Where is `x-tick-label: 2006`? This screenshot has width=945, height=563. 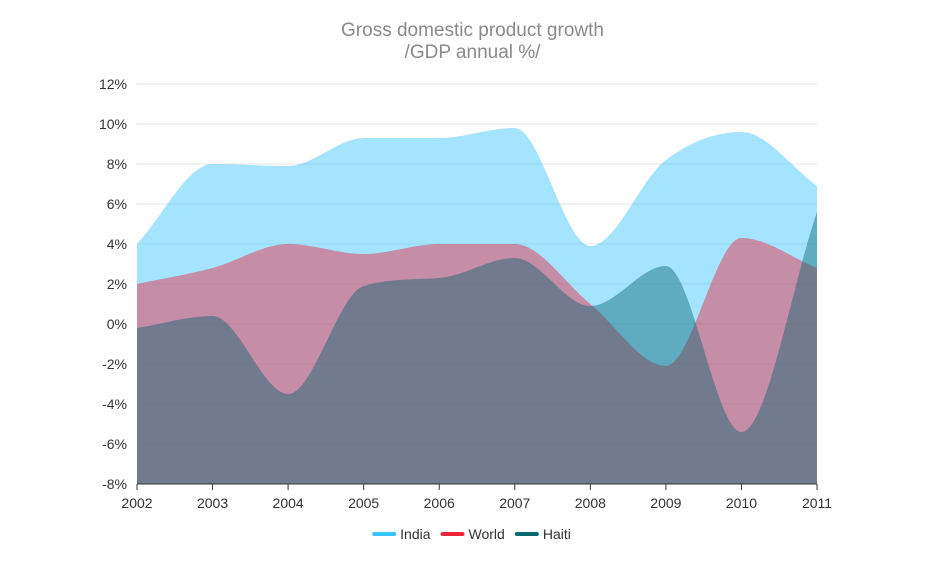
x-tick-label: 2006 is located at coordinates (439, 503).